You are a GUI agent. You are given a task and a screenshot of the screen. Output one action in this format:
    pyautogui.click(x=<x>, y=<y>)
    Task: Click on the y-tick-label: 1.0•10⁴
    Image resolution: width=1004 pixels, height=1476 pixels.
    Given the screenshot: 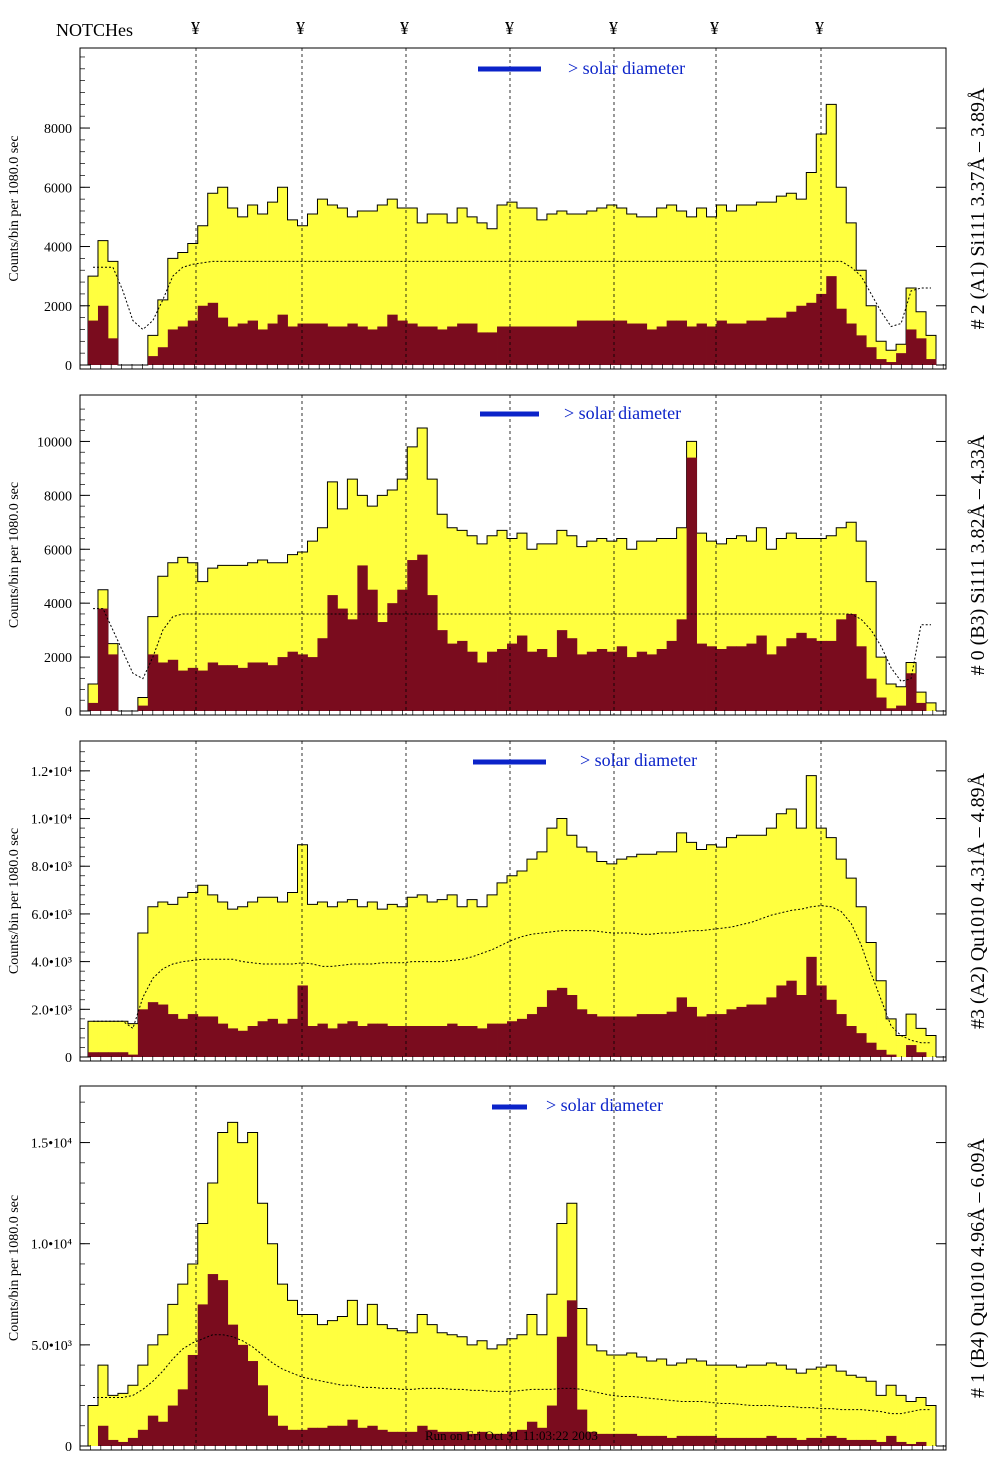 What is the action you would take?
    pyautogui.click(x=51, y=1245)
    